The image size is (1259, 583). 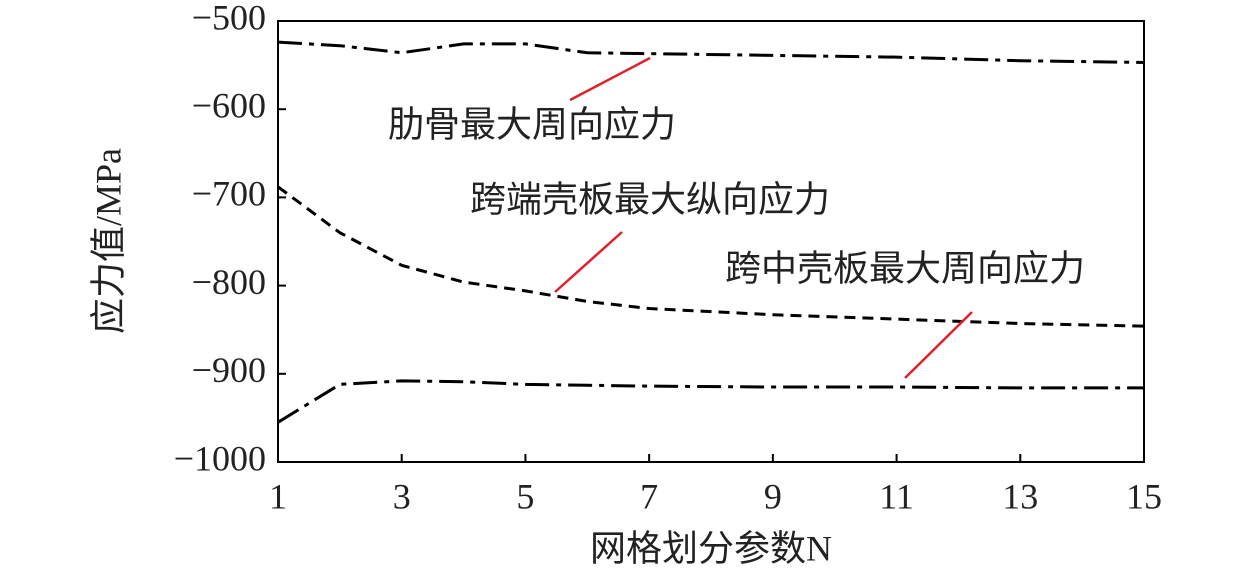 I want to click on y-tick-label: −700, so click(x=229, y=194).